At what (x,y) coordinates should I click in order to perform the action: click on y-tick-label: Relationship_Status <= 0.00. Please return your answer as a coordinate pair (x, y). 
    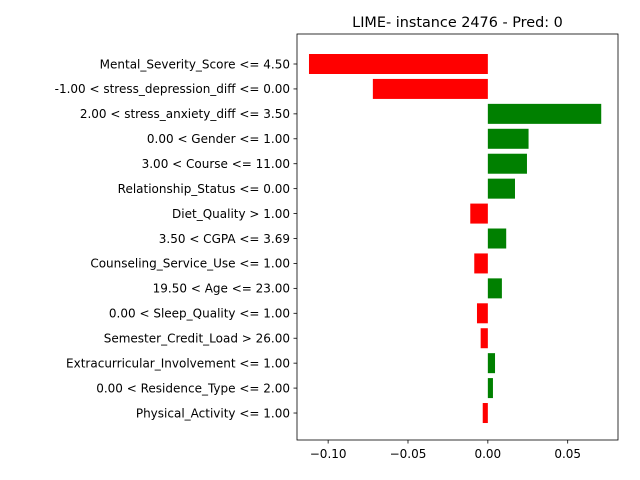
    Looking at the image, I should click on (204, 189).